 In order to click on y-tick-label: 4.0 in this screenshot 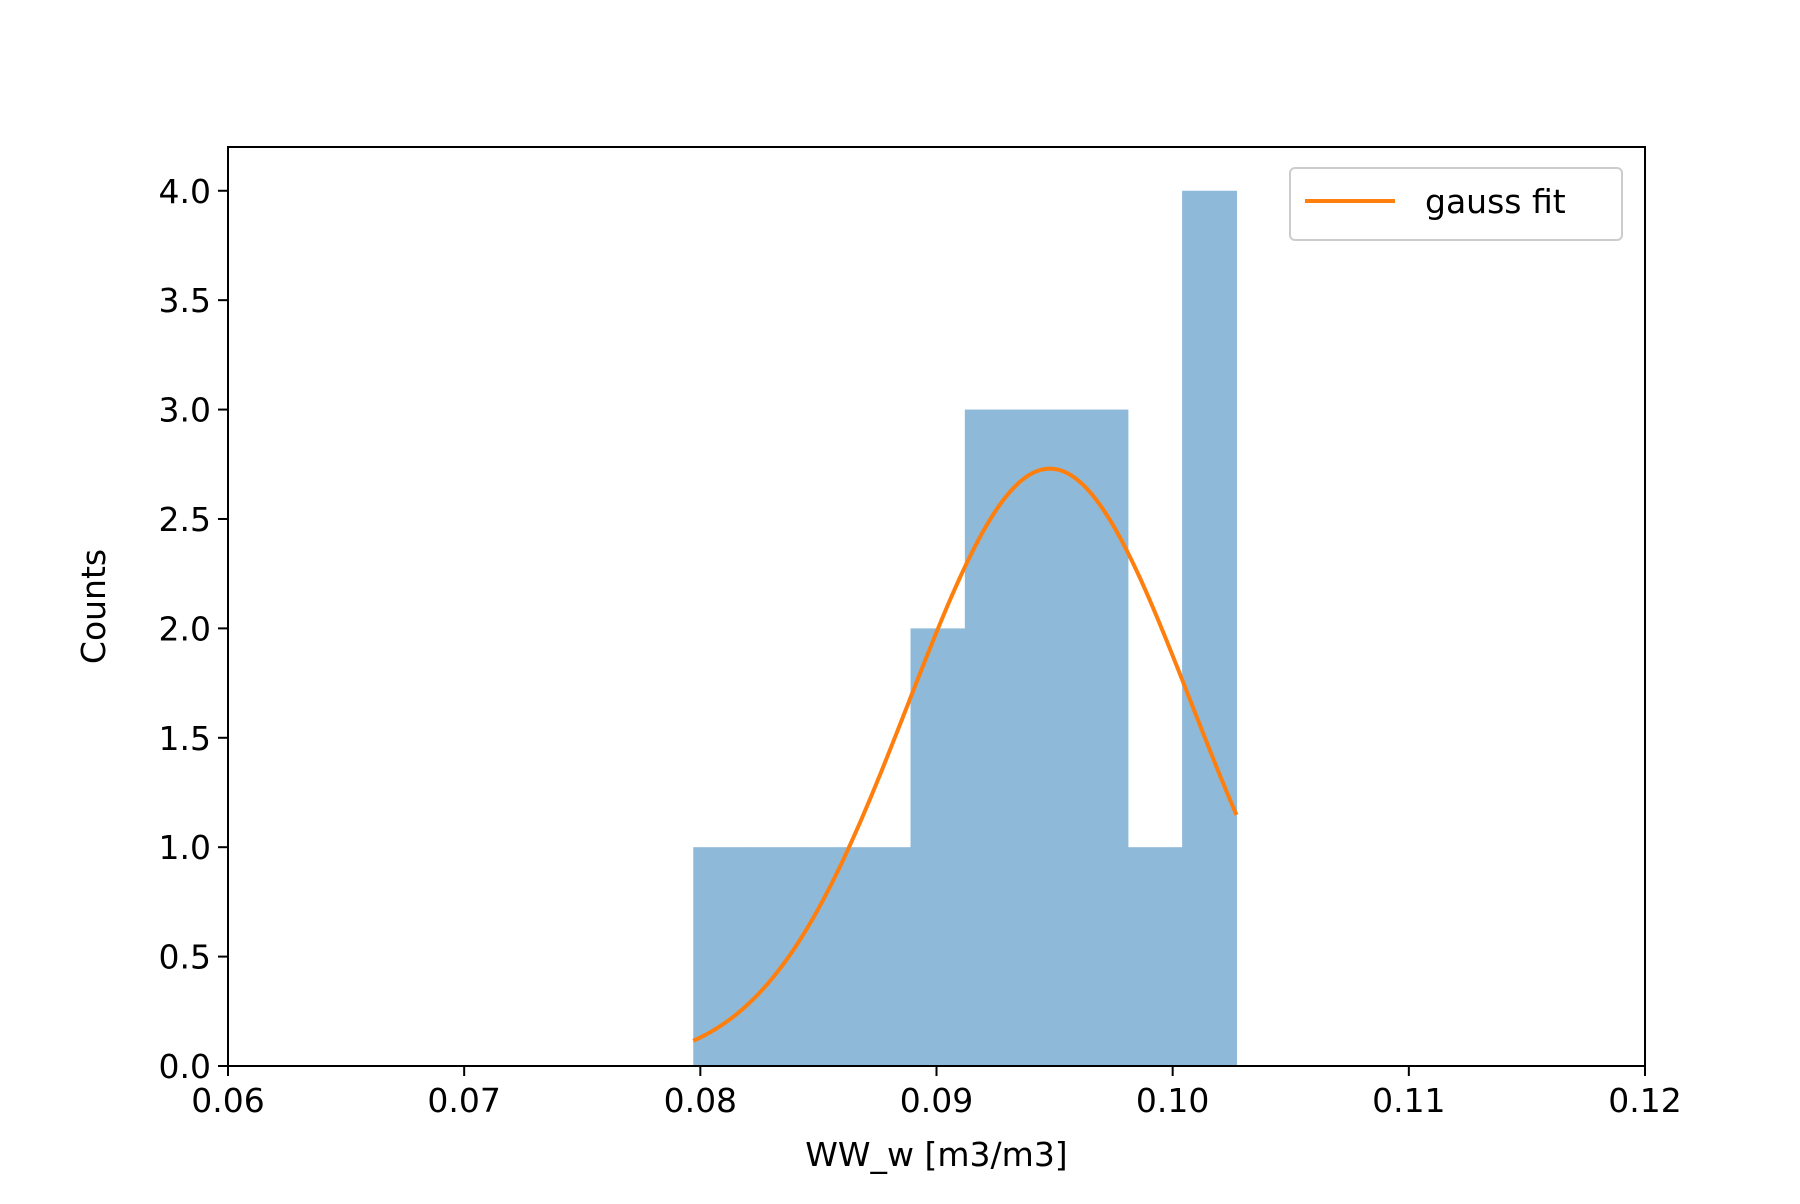, I will do `click(185, 191)`.